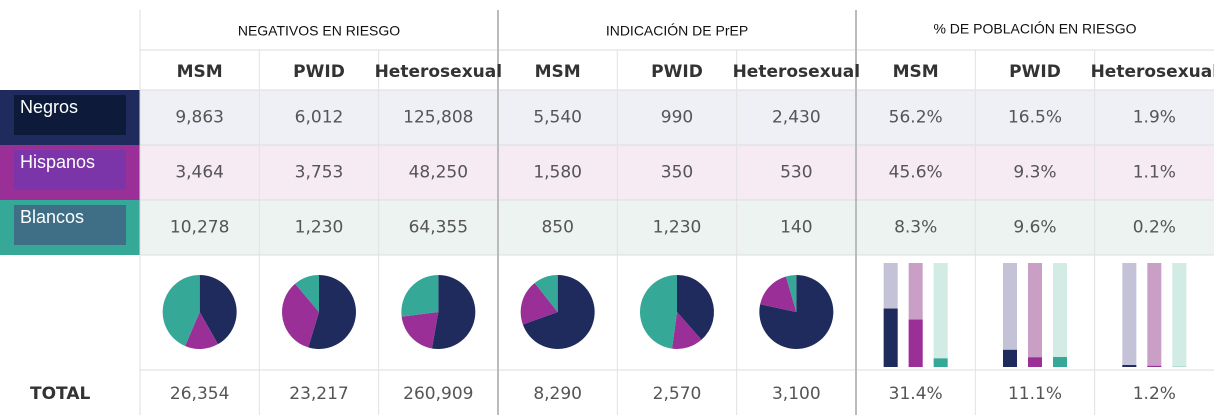 The image size is (1214, 415). I want to click on table-cell: 2,430, so click(796, 118).